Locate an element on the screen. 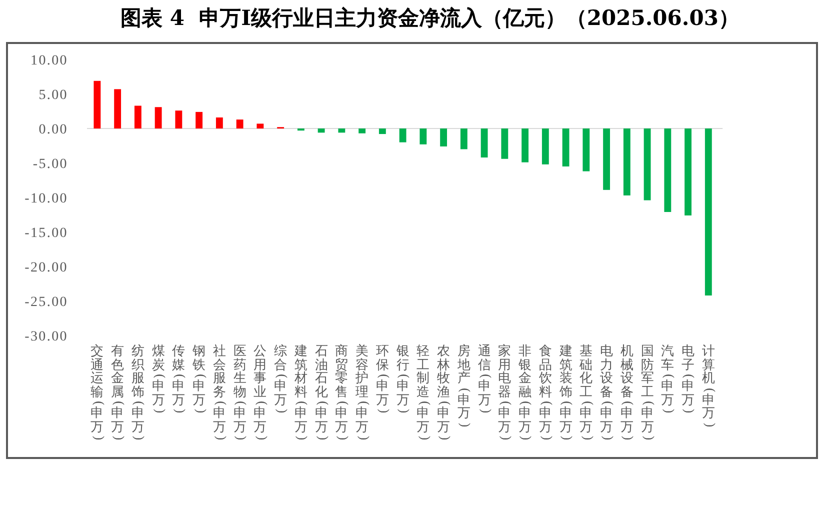  x-tick-label: 钢铁(申万) is located at coordinates (200, 379).